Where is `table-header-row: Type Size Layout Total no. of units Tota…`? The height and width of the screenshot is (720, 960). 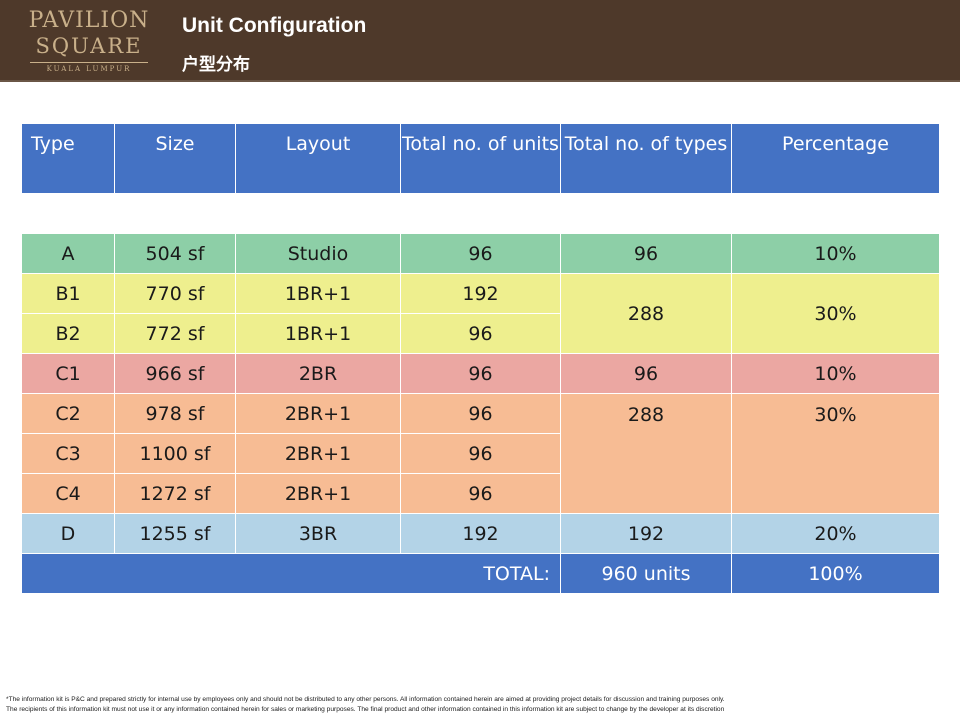
table-header-row: Type Size Layout Total no. of units Tota… is located at coordinates (480, 158).